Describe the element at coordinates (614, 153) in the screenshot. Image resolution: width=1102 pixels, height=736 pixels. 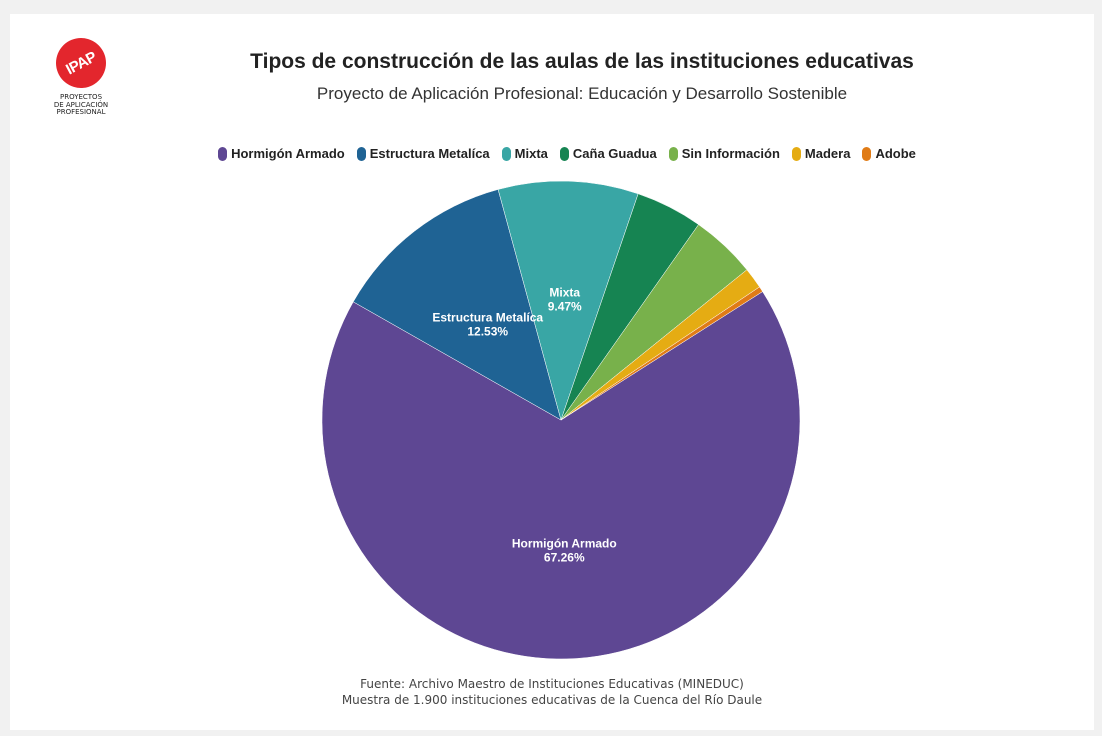
I see `legend-label: Caña Guadua` at that location.